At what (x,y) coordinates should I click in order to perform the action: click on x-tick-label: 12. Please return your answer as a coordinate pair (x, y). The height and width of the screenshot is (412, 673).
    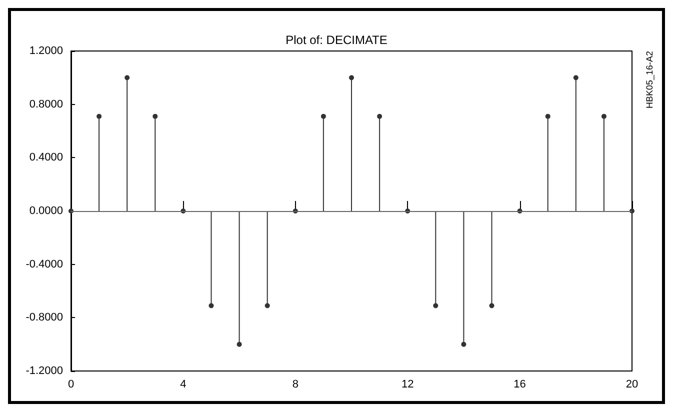
    Looking at the image, I should click on (407, 384).